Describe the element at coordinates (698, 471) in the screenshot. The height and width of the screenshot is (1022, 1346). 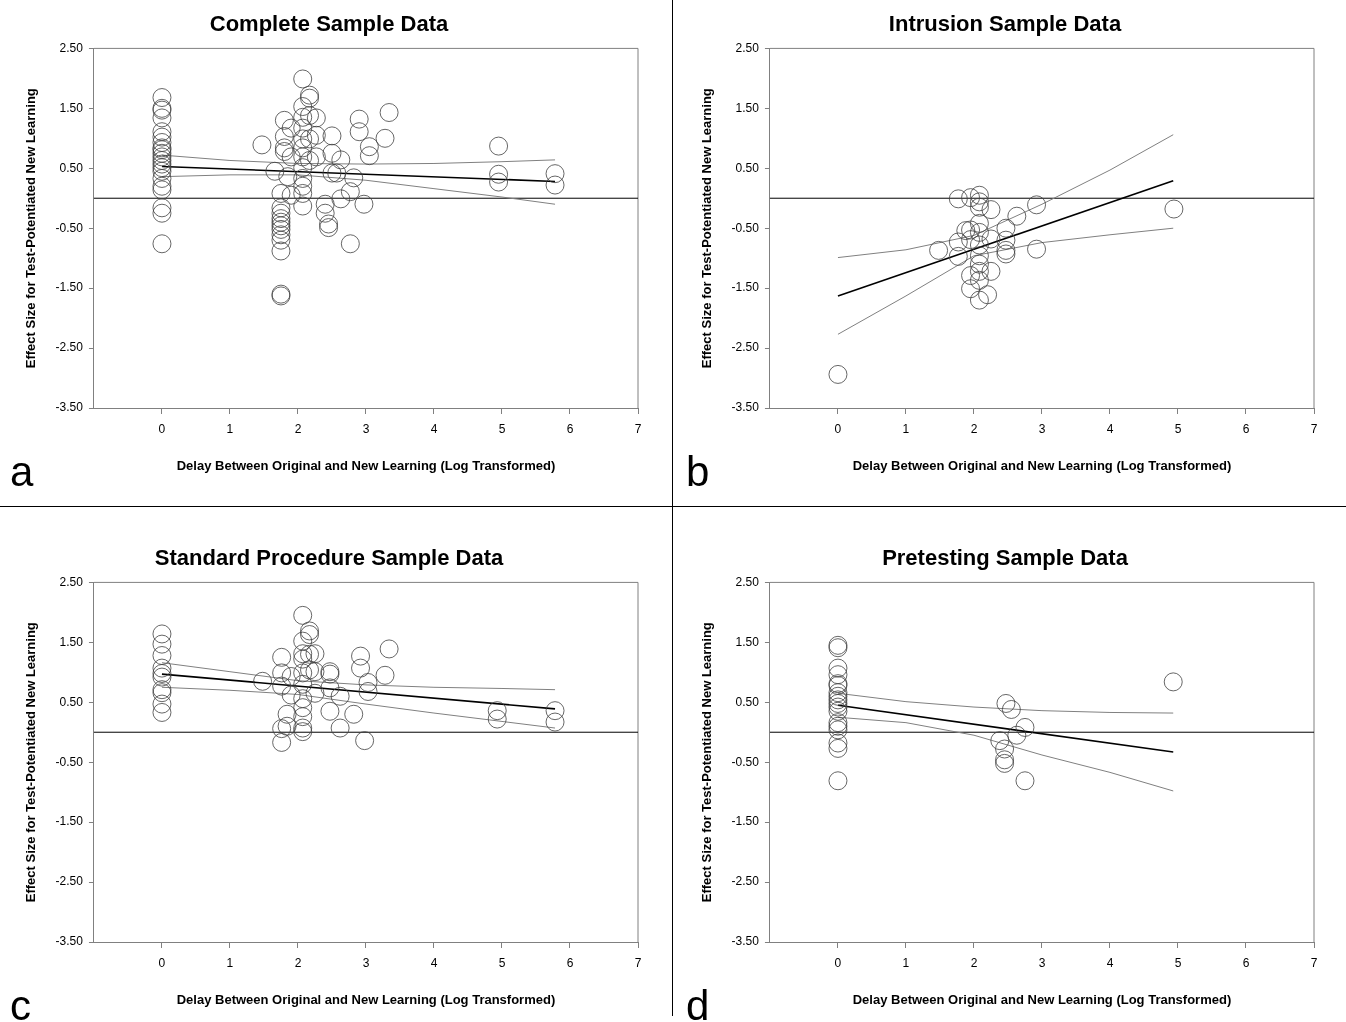
I see `text: b` at that location.